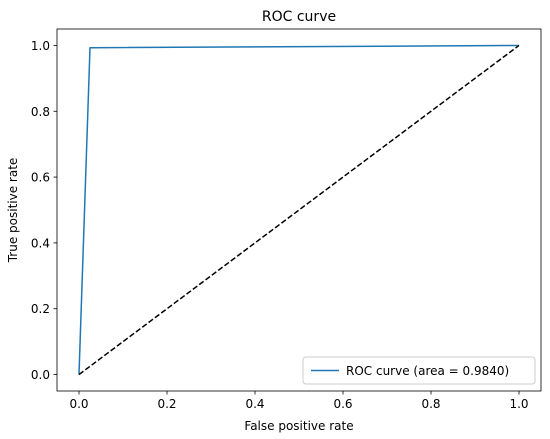  Describe the element at coordinates (40, 112) in the screenshot. I see `y-tick-label: 0.8` at that location.